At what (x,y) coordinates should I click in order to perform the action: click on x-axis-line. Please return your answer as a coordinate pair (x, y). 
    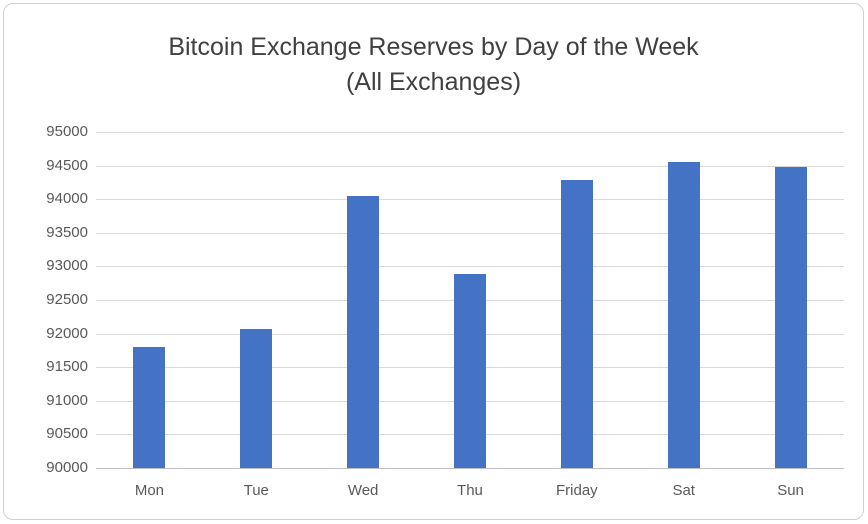
    Looking at the image, I should click on (470, 468).